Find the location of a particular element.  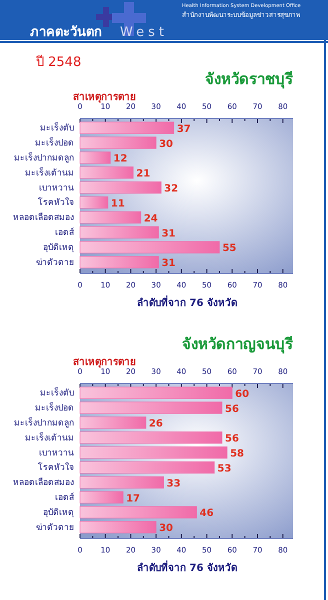

data-label: 60 is located at coordinates (242, 394).